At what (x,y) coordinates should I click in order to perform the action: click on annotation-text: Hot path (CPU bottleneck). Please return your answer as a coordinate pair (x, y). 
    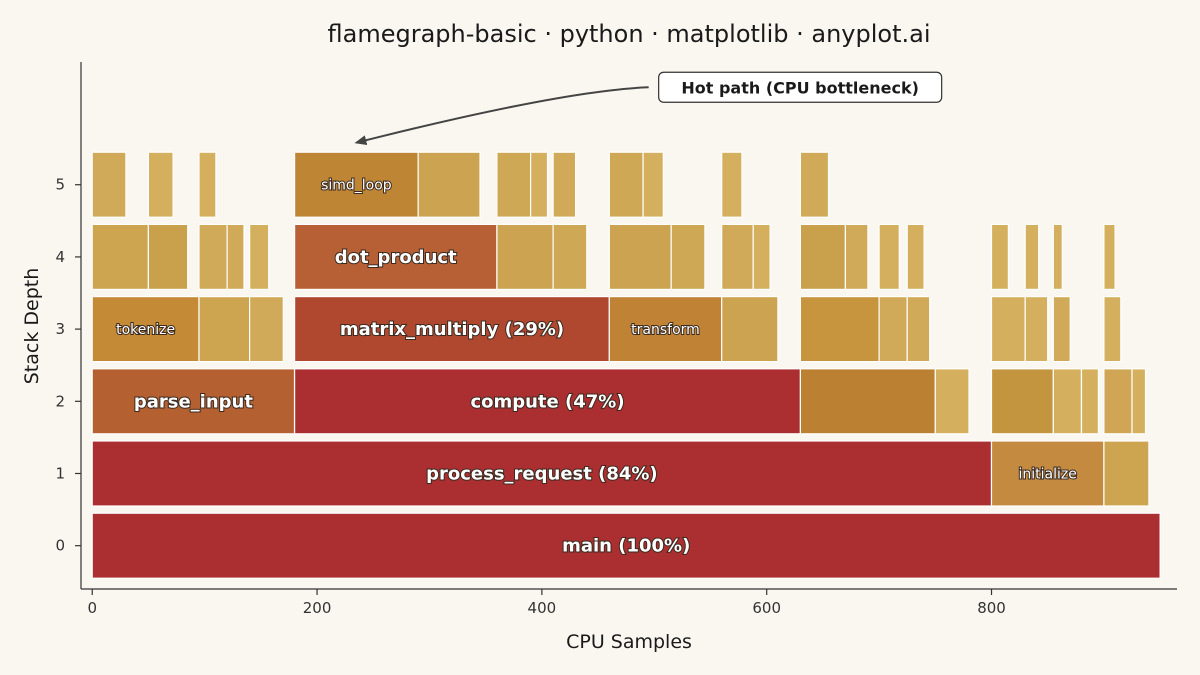
    Looking at the image, I should click on (800, 87).